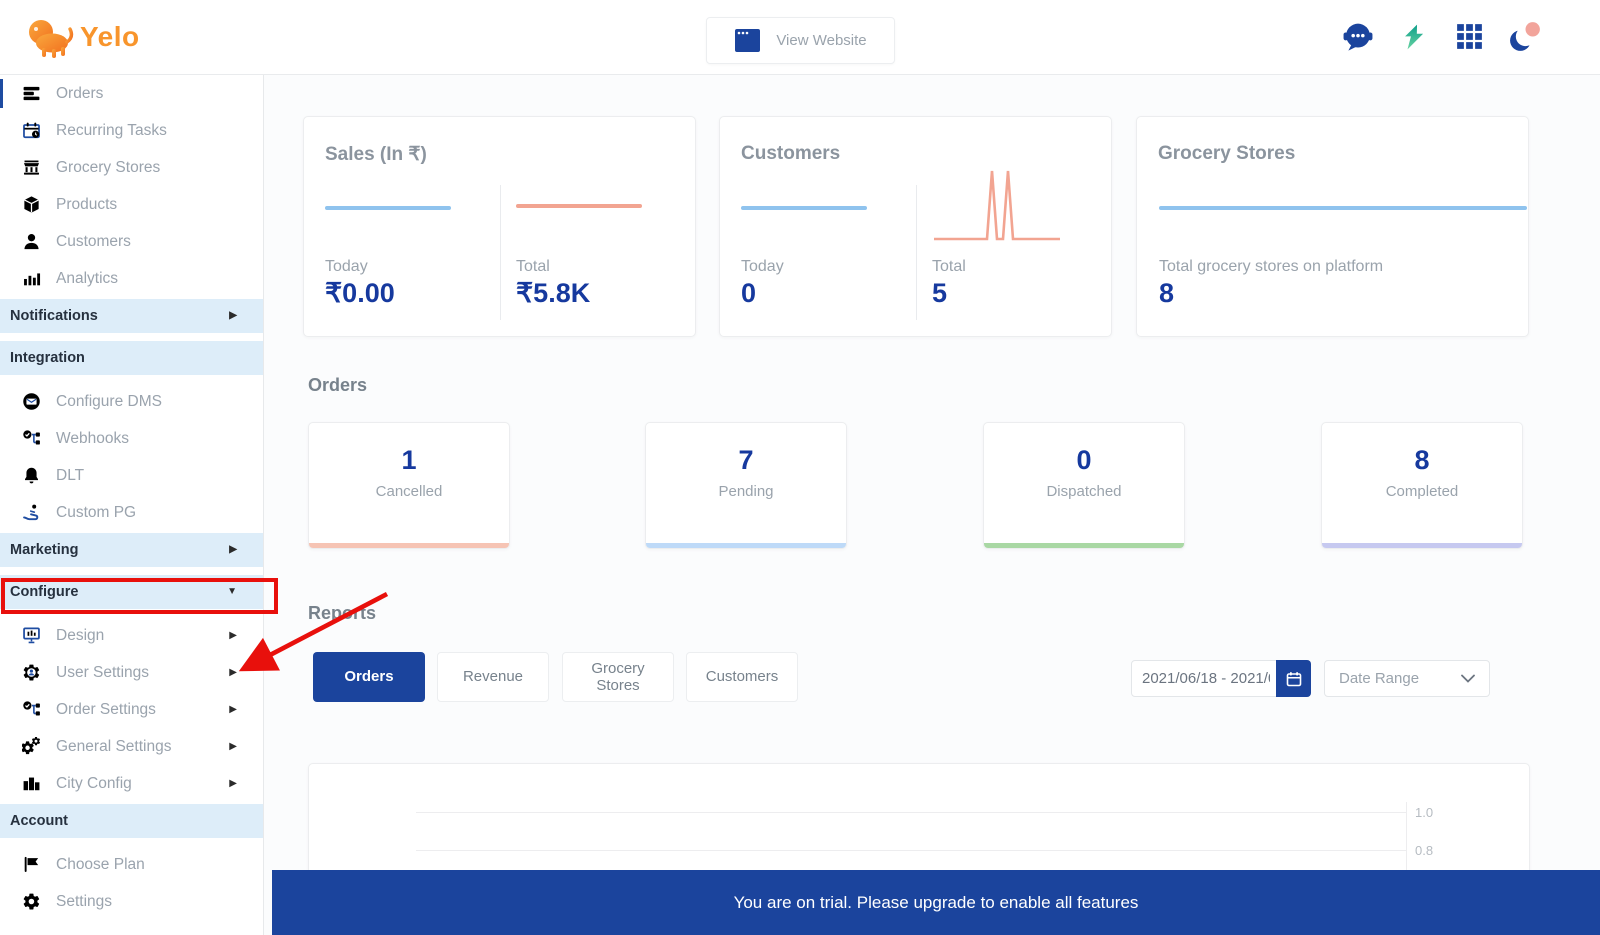 This screenshot has height=935, width=1600. I want to click on view-website-label: View Website, so click(821, 40).